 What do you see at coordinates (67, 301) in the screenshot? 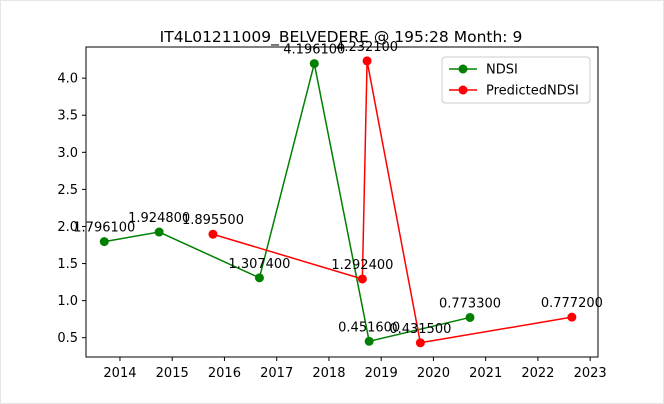
I see `y-tick-label: 1.0` at bounding box center [67, 301].